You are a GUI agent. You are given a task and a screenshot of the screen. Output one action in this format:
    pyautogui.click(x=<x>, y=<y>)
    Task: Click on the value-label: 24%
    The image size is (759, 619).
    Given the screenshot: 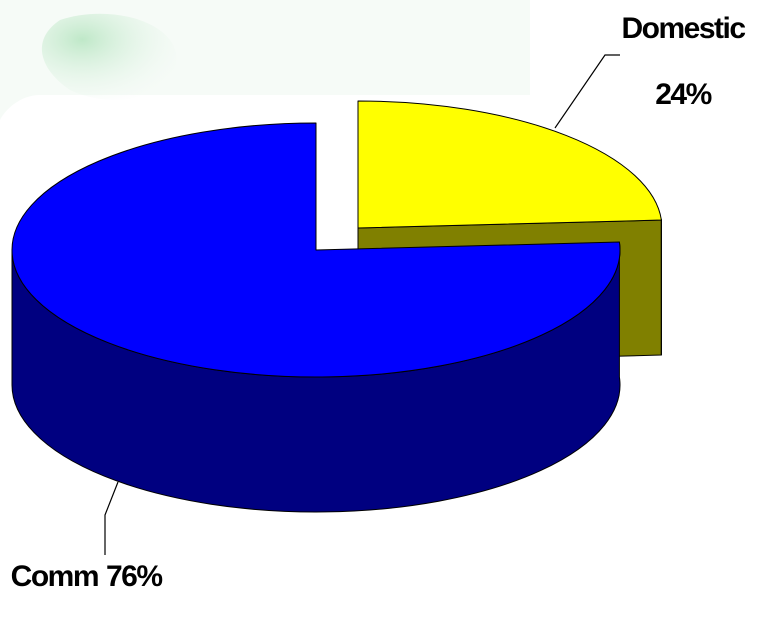 What is the action you would take?
    pyautogui.click(x=683, y=94)
    